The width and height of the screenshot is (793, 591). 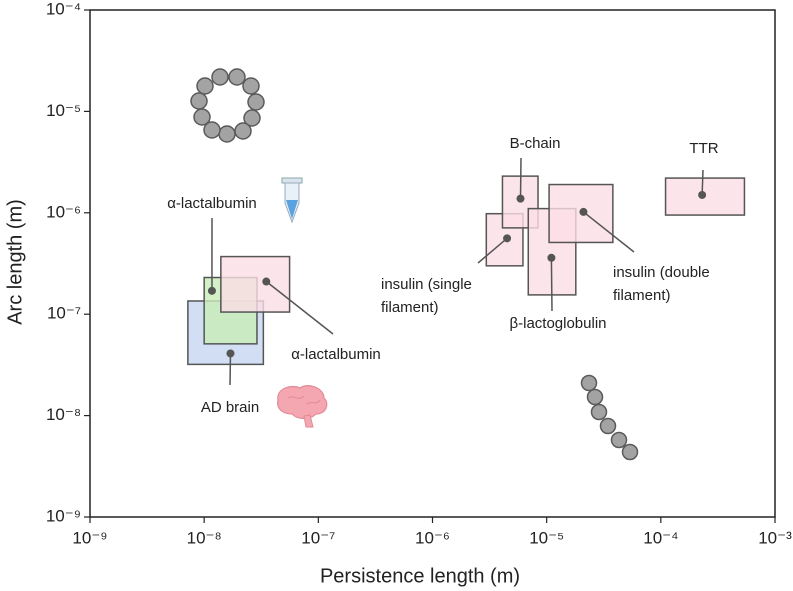 I want to click on x-tick-label: 10⁻⁹, so click(x=89, y=537).